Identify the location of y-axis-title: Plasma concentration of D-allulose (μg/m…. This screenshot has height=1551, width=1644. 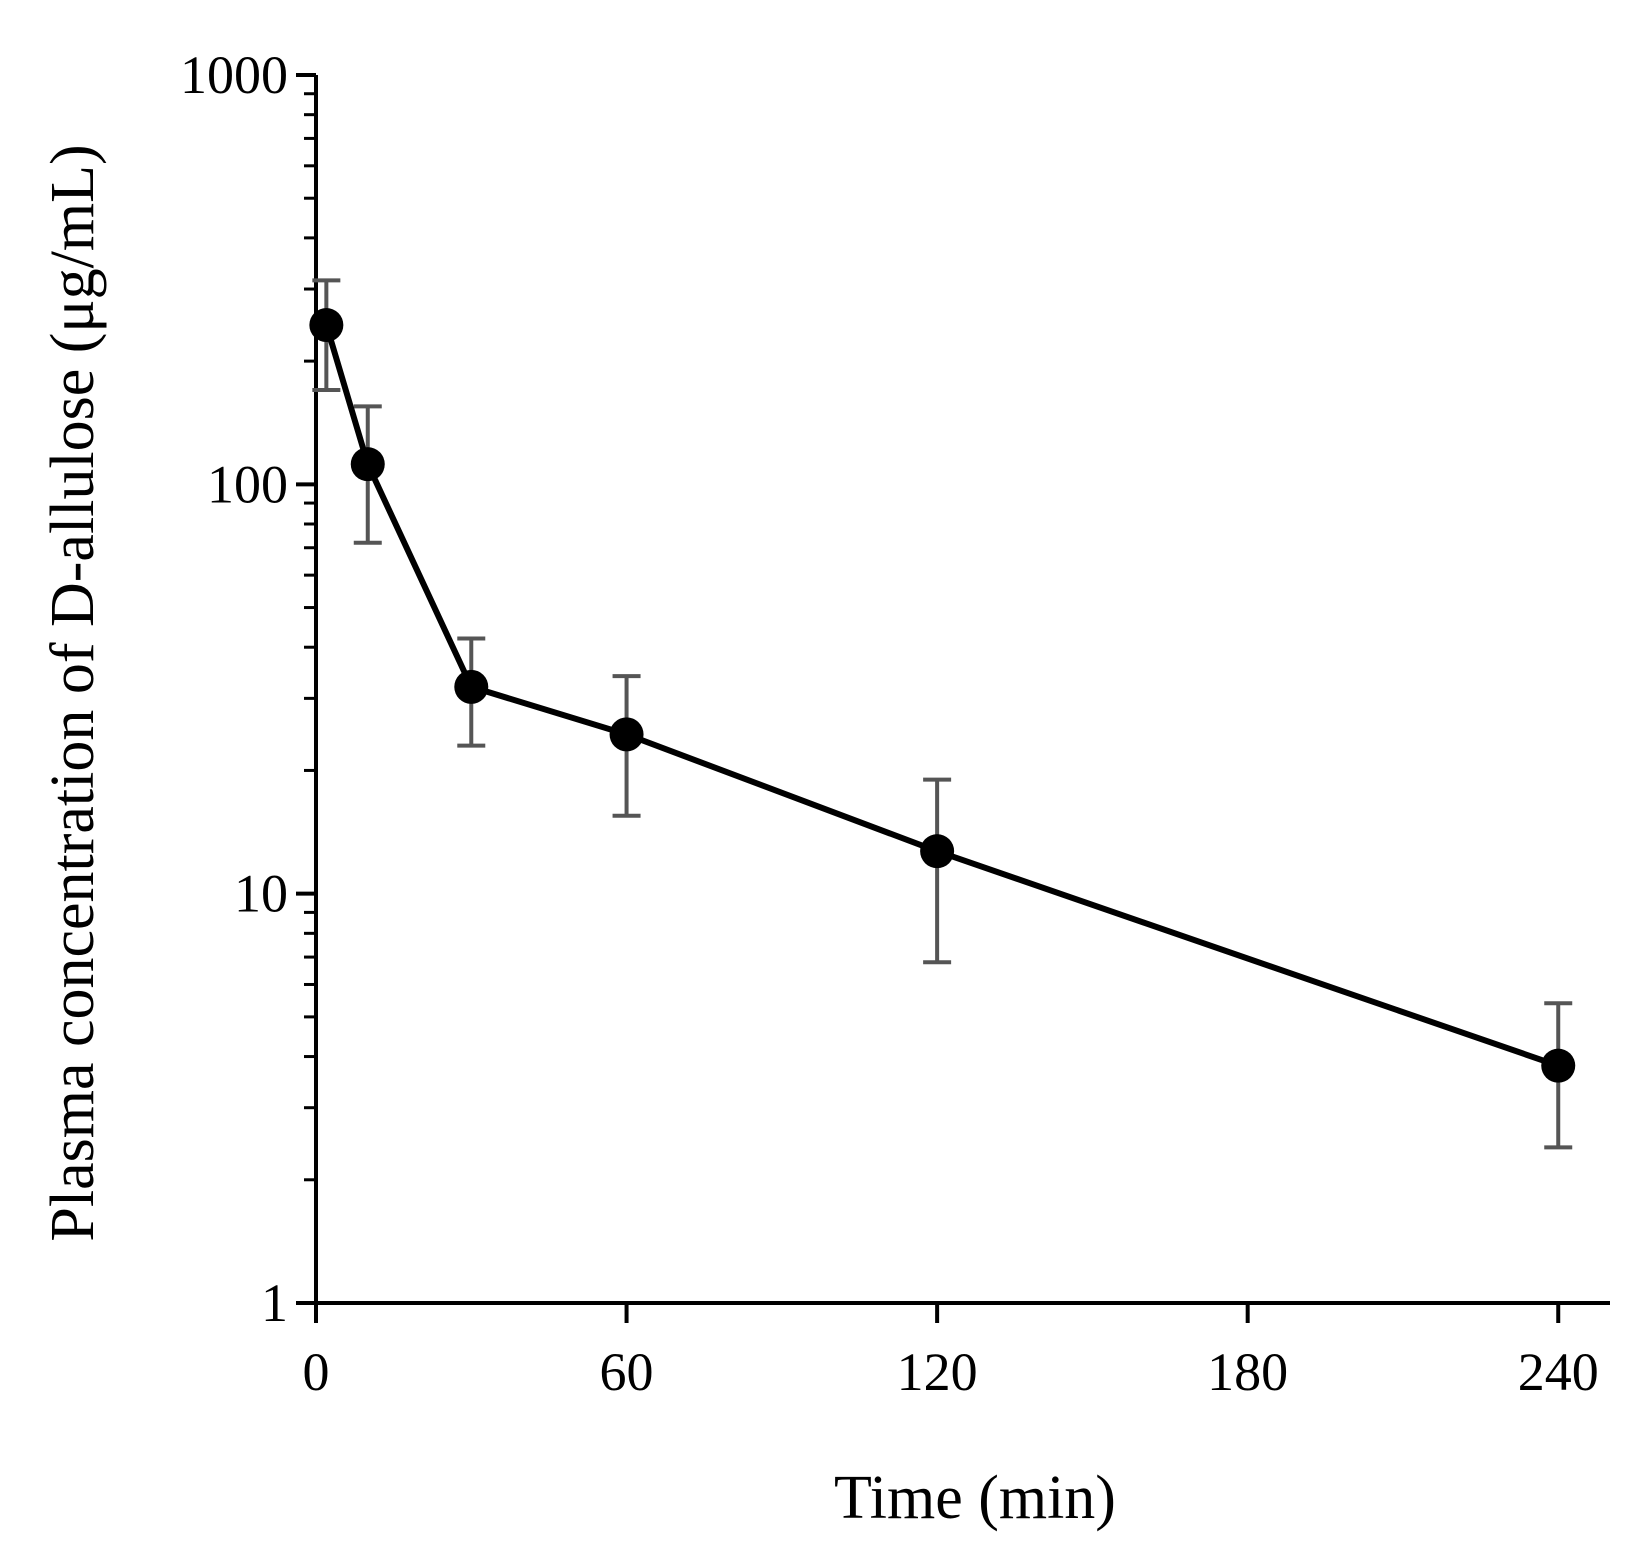
(73, 692).